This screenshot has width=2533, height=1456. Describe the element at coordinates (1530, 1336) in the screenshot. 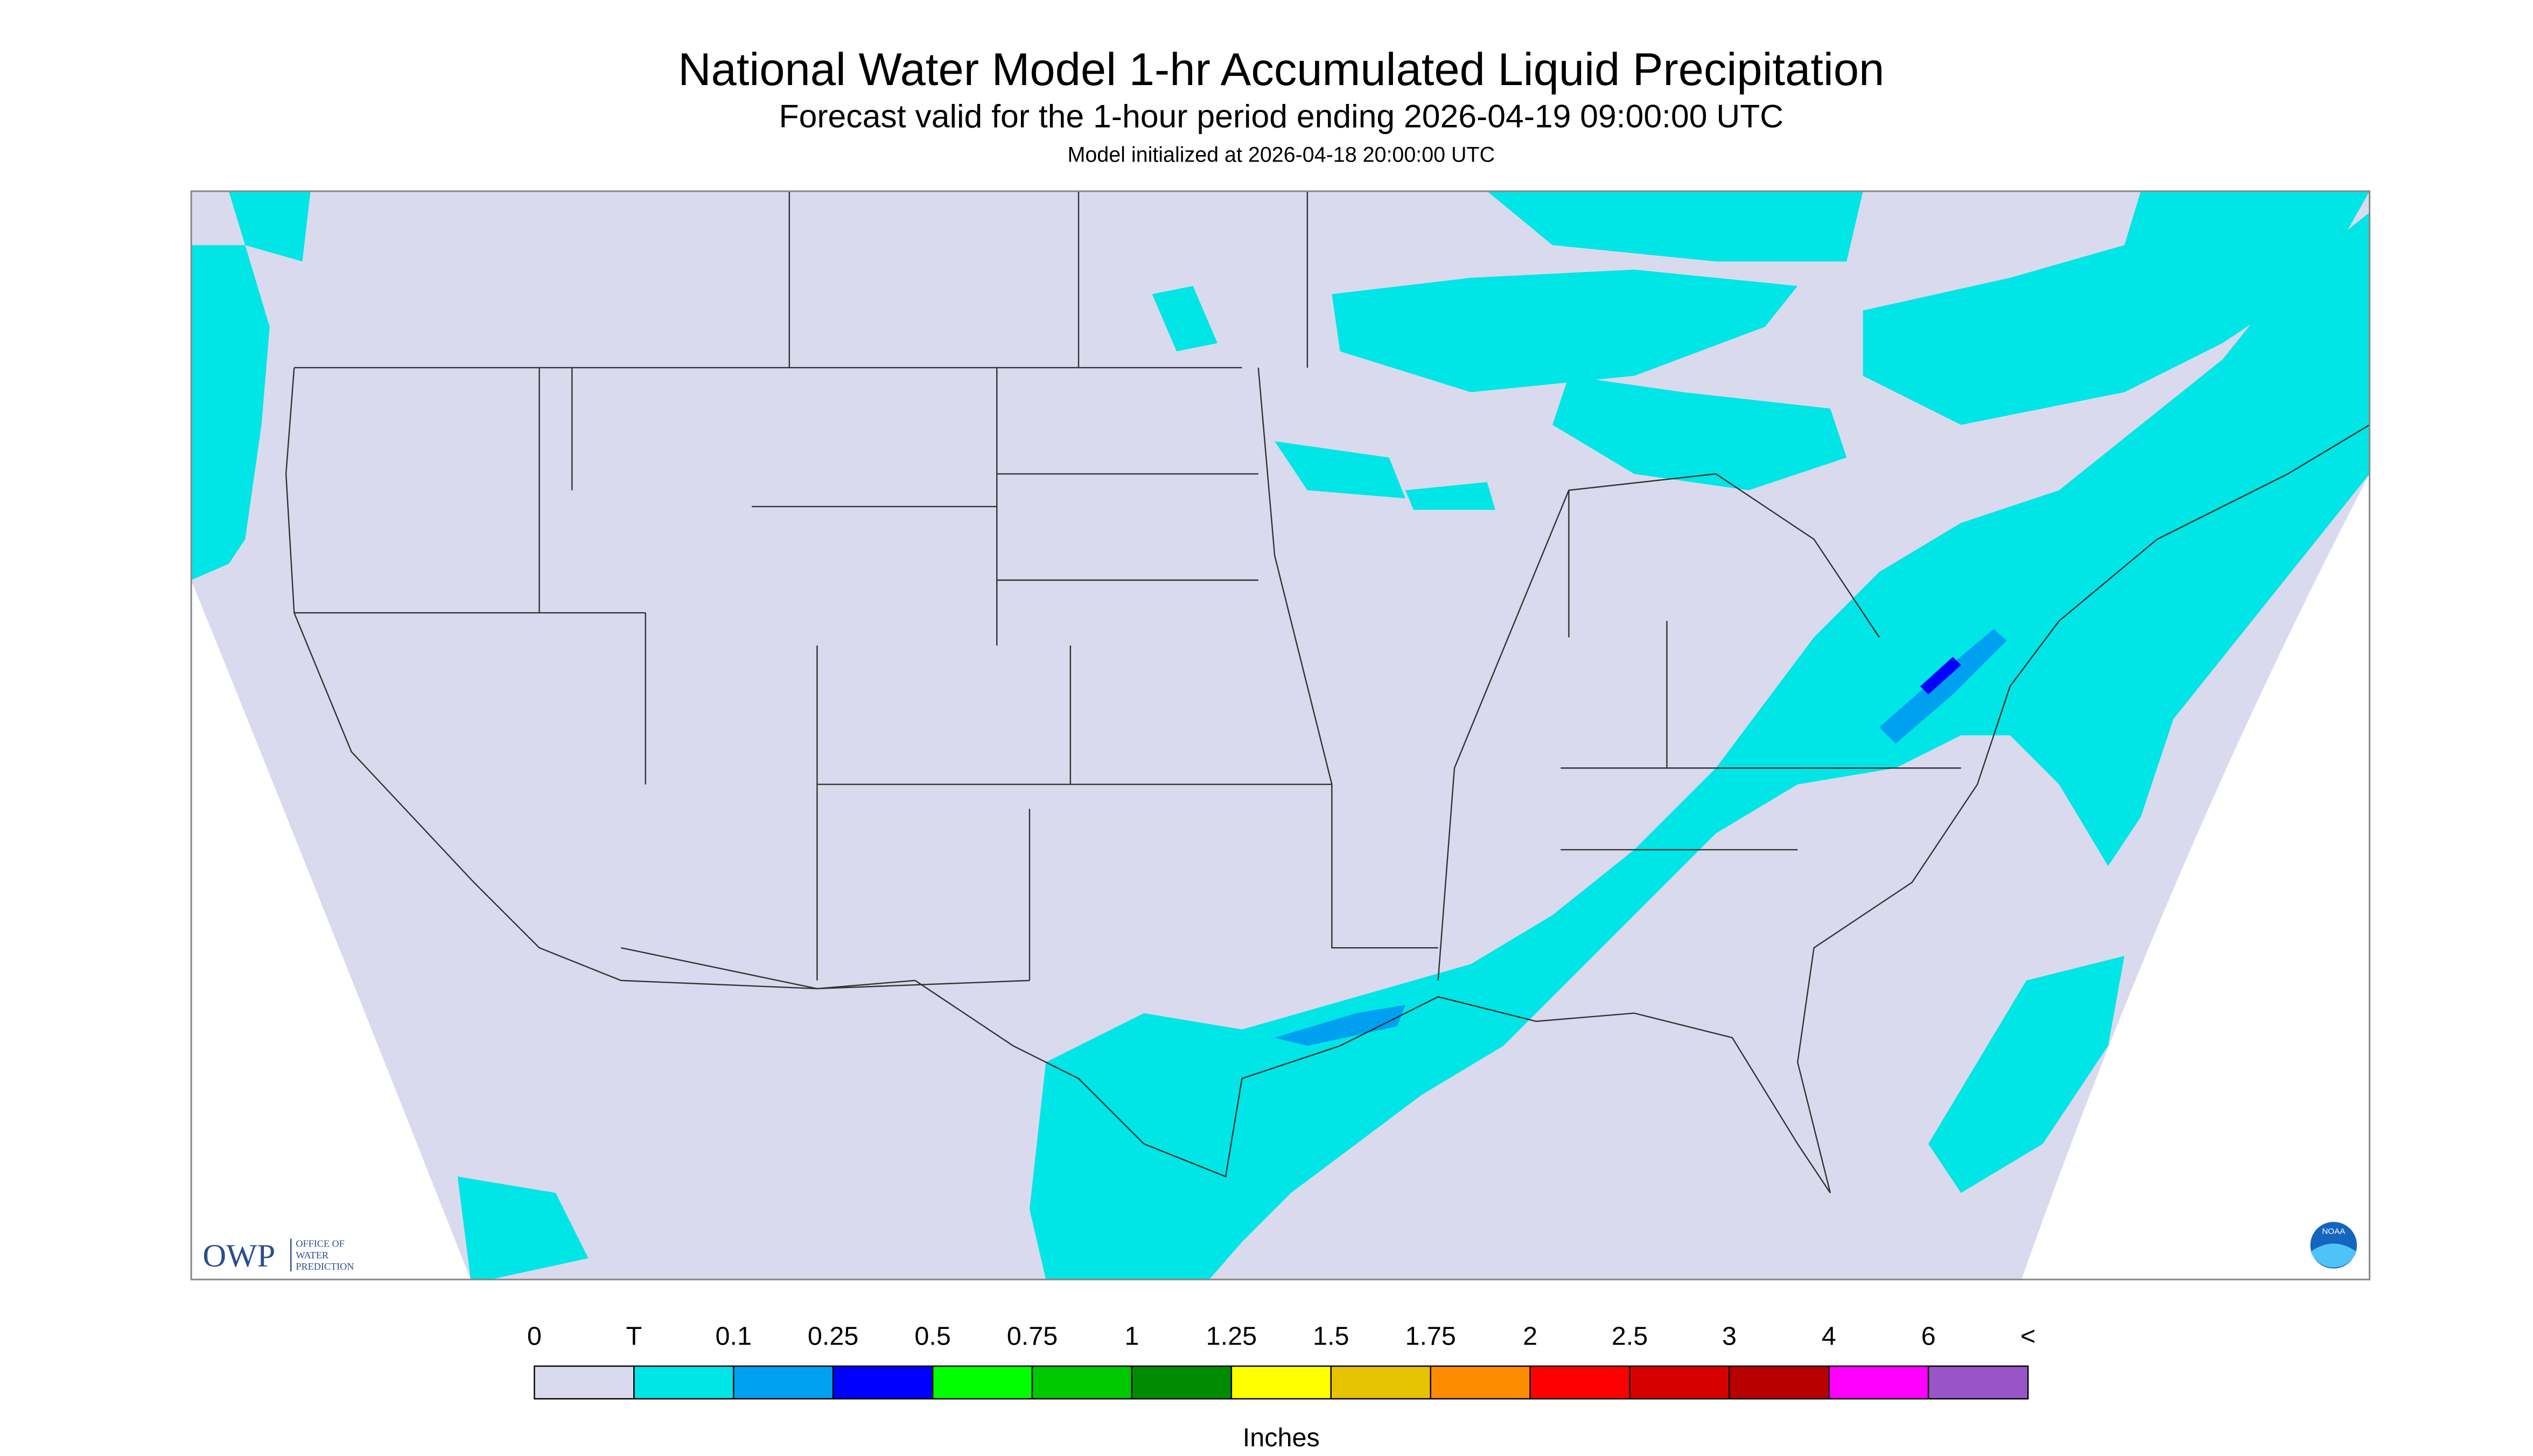

I see `legend-label: 2` at that location.